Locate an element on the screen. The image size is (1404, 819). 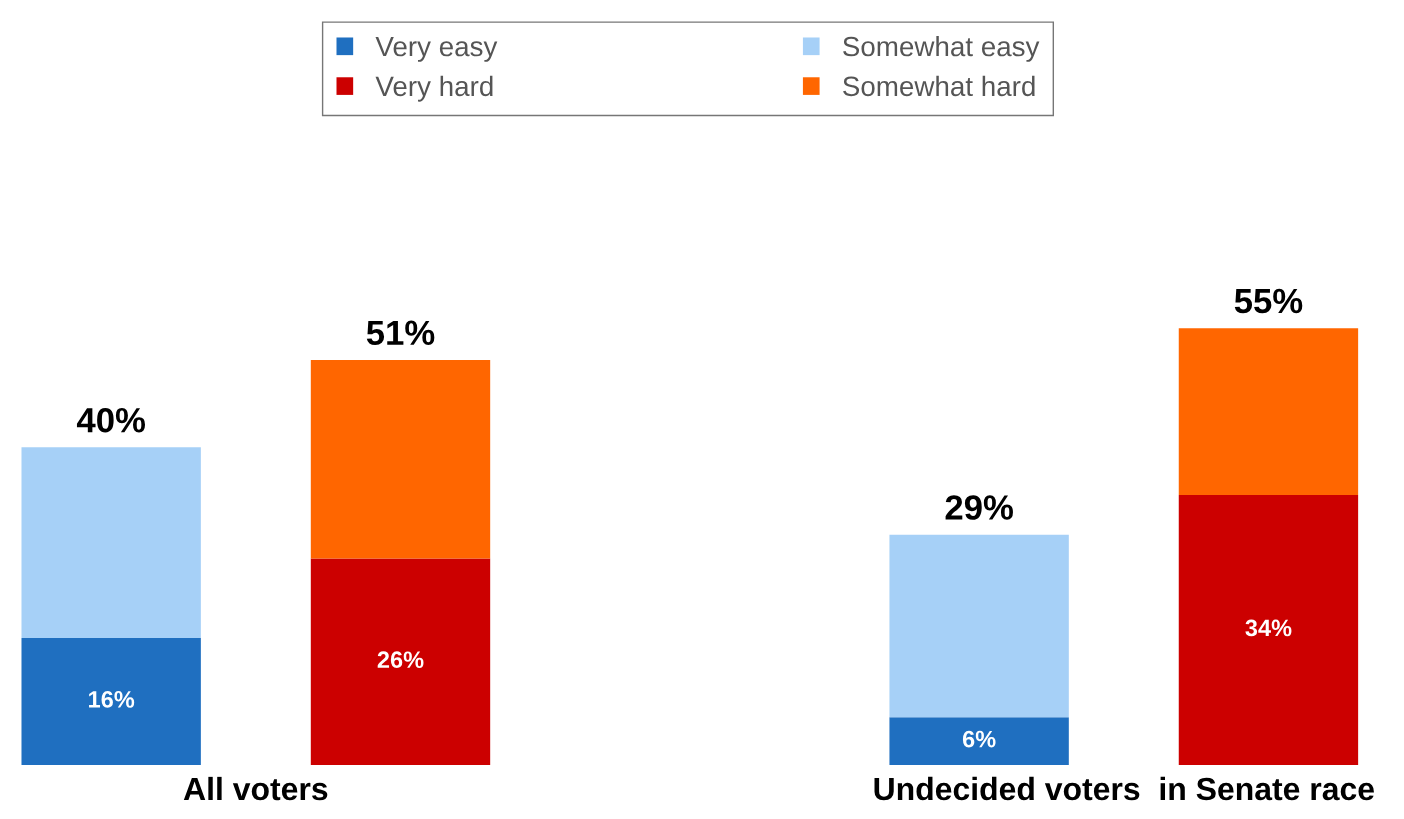
data-label: 34% is located at coordinates (1268, 628).